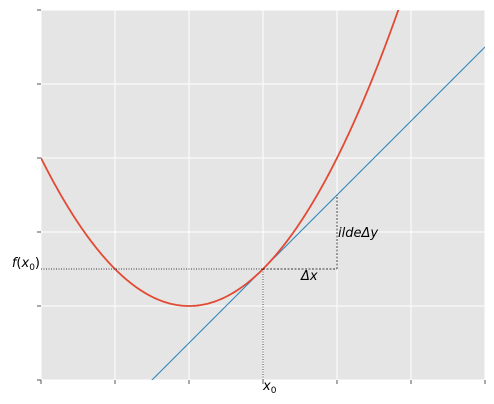  I want to click on delta-x-label: Δx, so click(309, 276).